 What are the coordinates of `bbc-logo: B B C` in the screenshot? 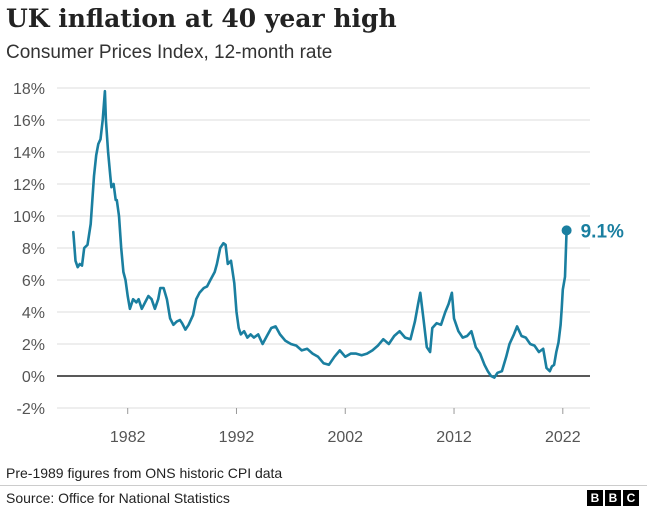 It's located at (613, 498).